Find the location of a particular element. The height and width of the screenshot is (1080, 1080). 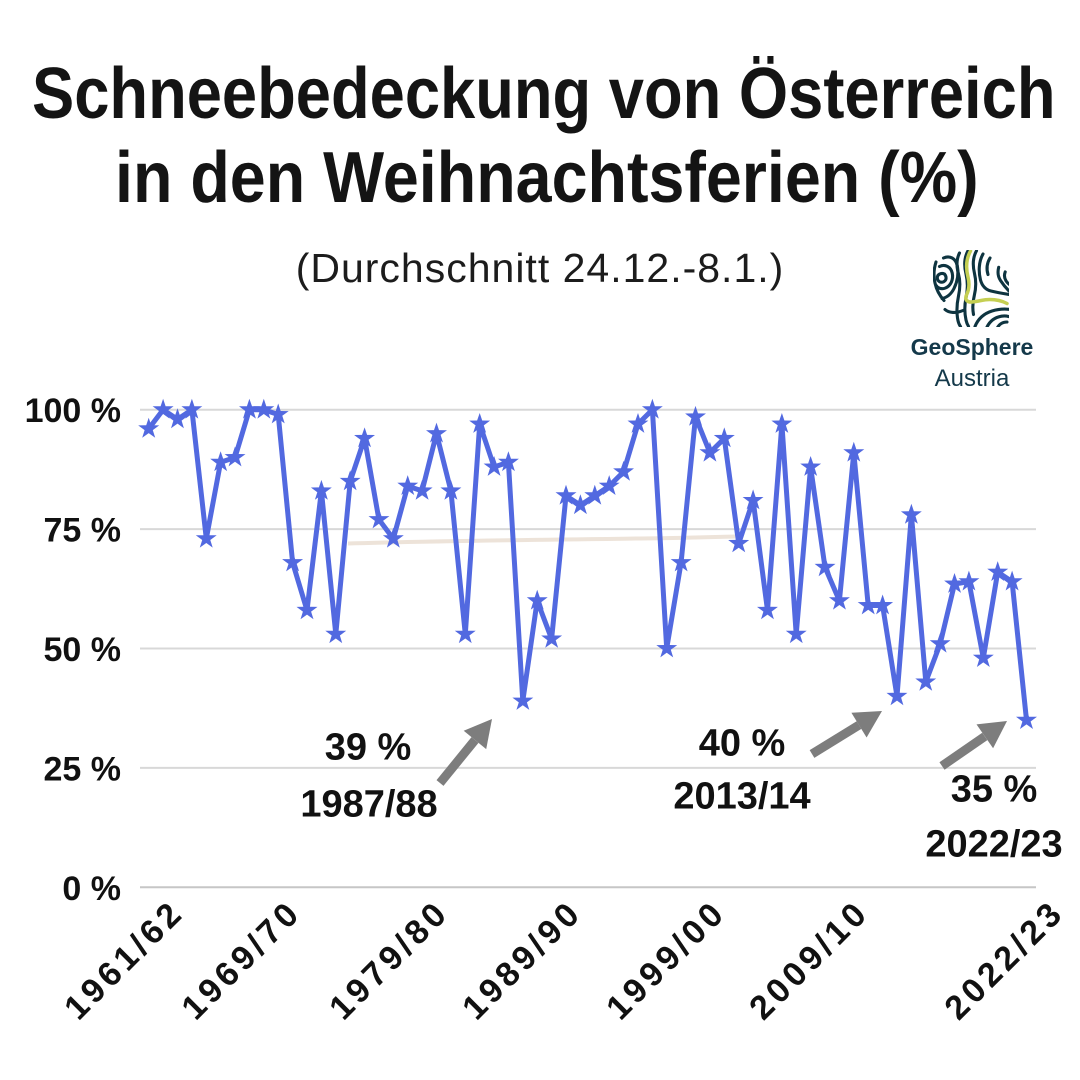

svg-text: 100 % is located at coordinates (73, 411).